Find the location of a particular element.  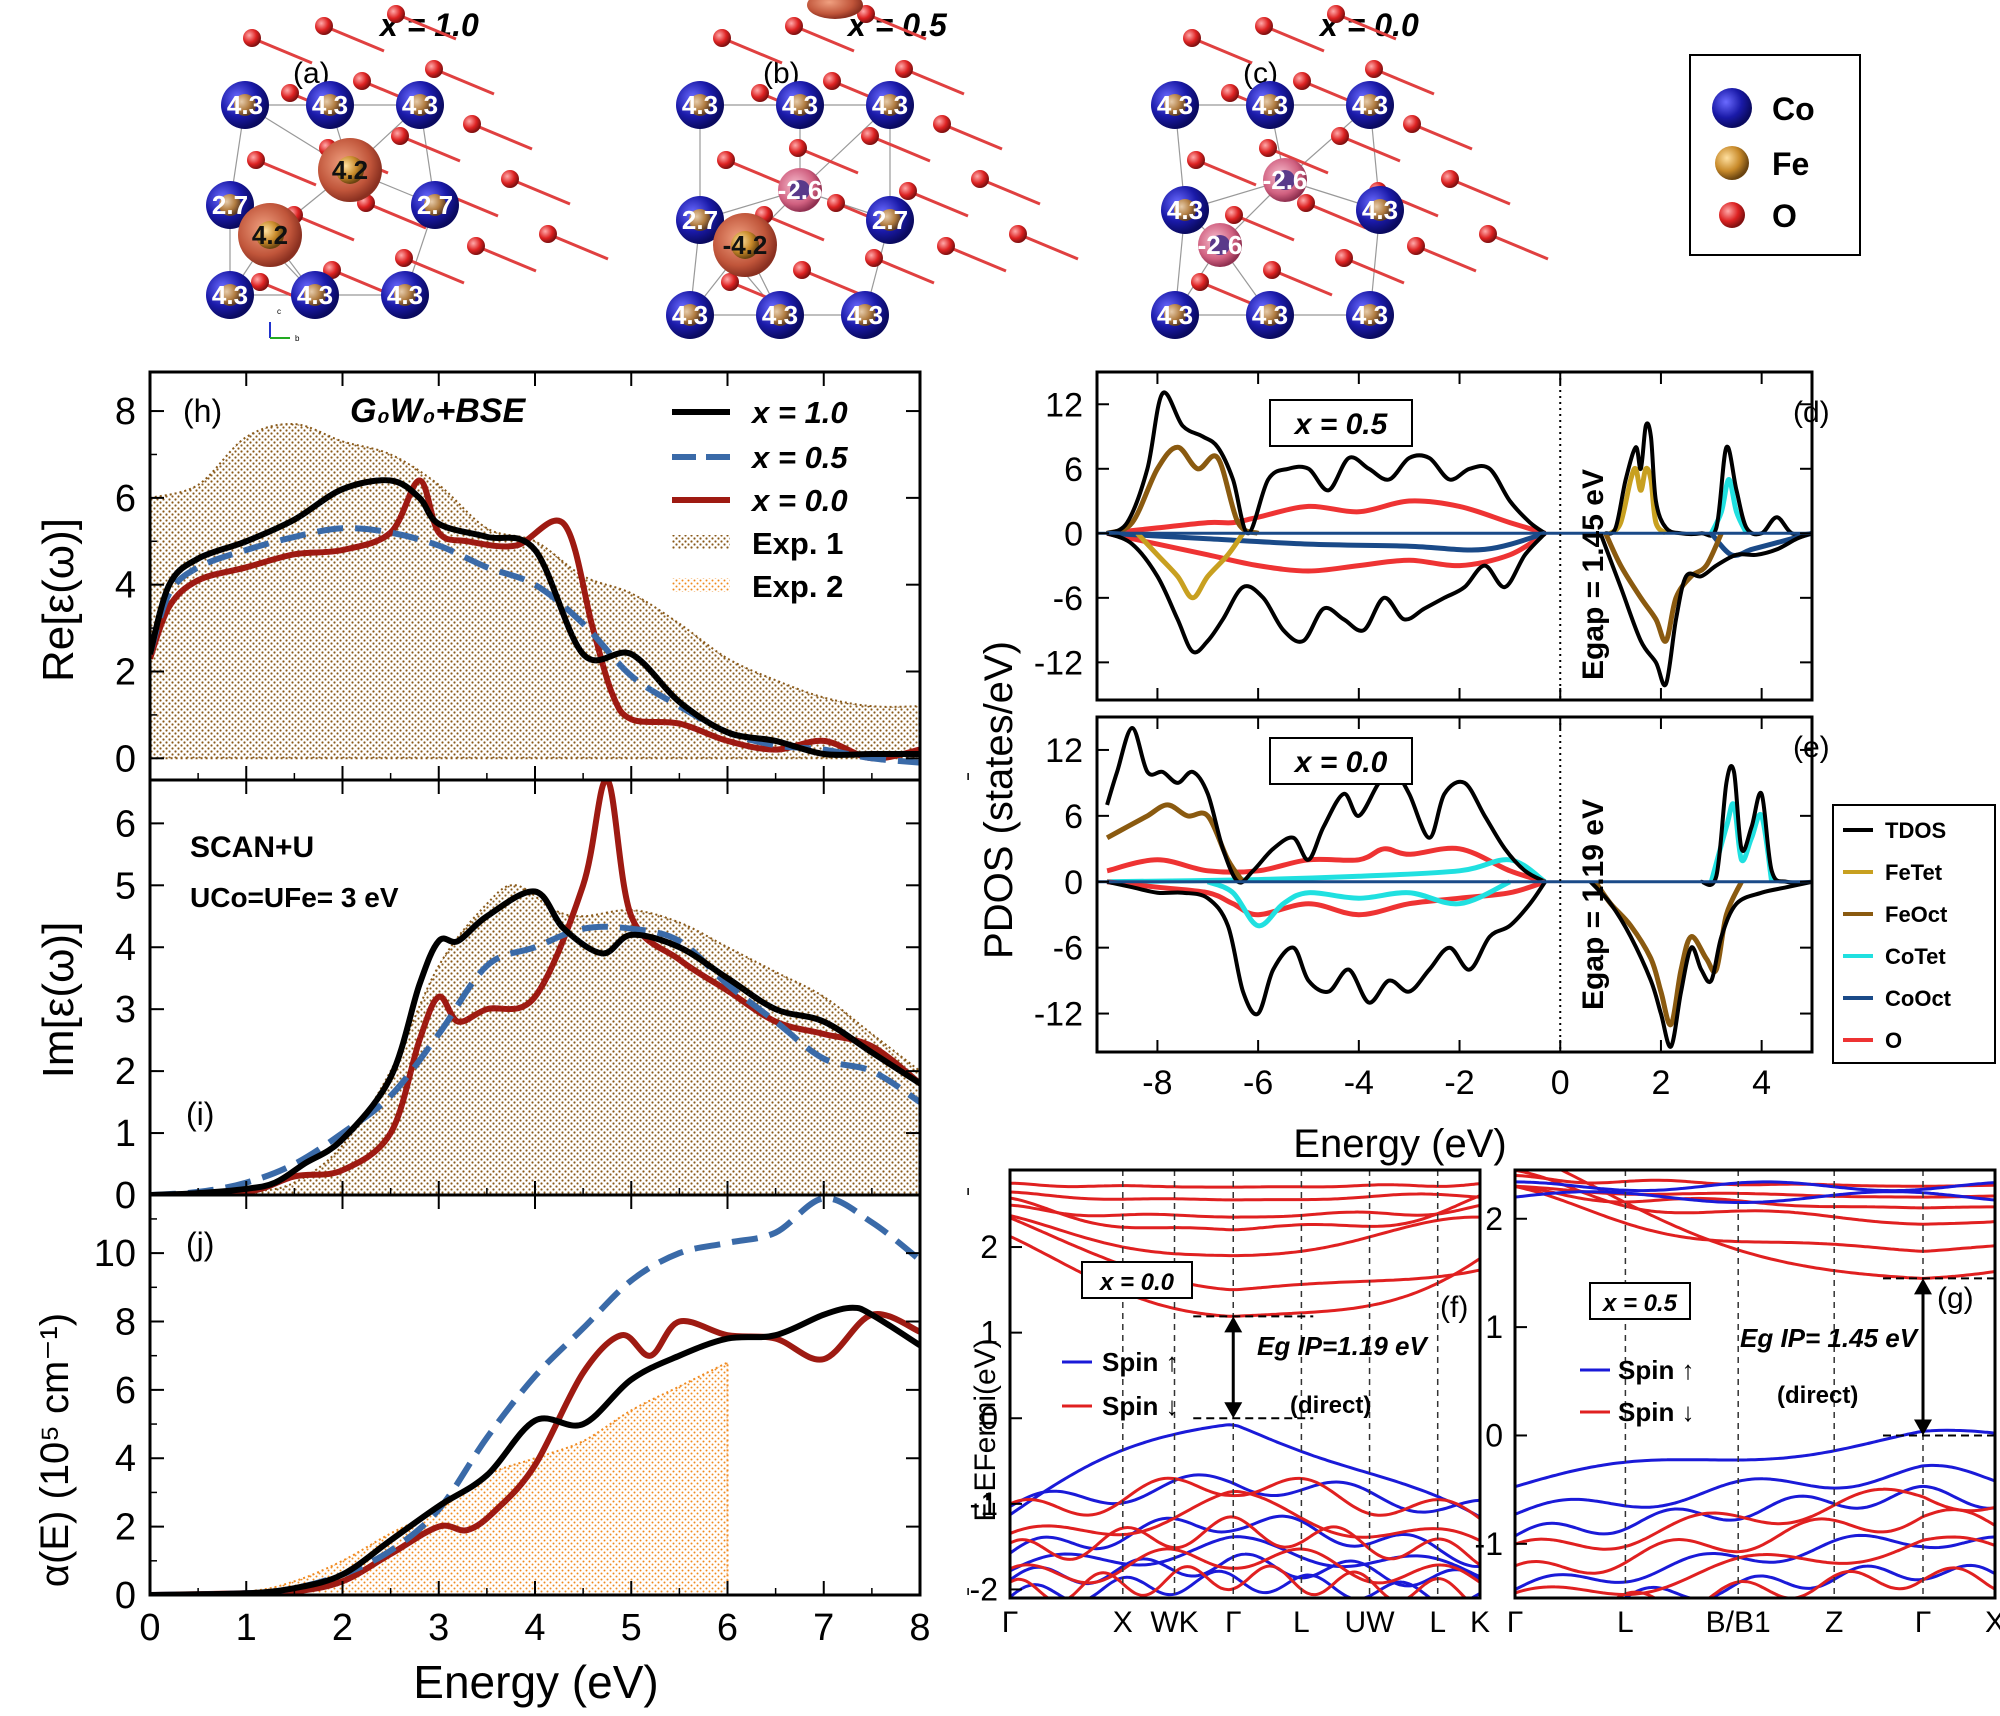

plot-e-pdos: 12 6 0 -6 -12 -8 -6 -4 -2 0 2 4 is located at coordinates (1424, 908).